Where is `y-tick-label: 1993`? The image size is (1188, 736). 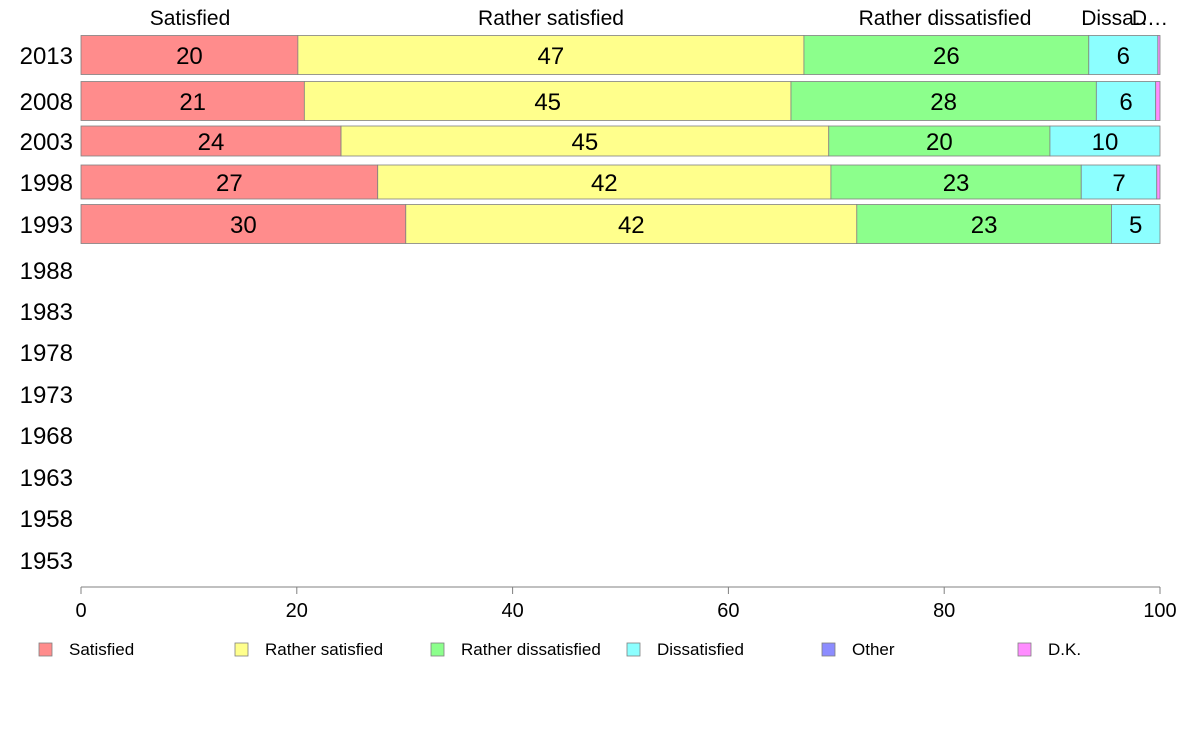 y-tick-label: 1993 is located at coordinates (46, 225).